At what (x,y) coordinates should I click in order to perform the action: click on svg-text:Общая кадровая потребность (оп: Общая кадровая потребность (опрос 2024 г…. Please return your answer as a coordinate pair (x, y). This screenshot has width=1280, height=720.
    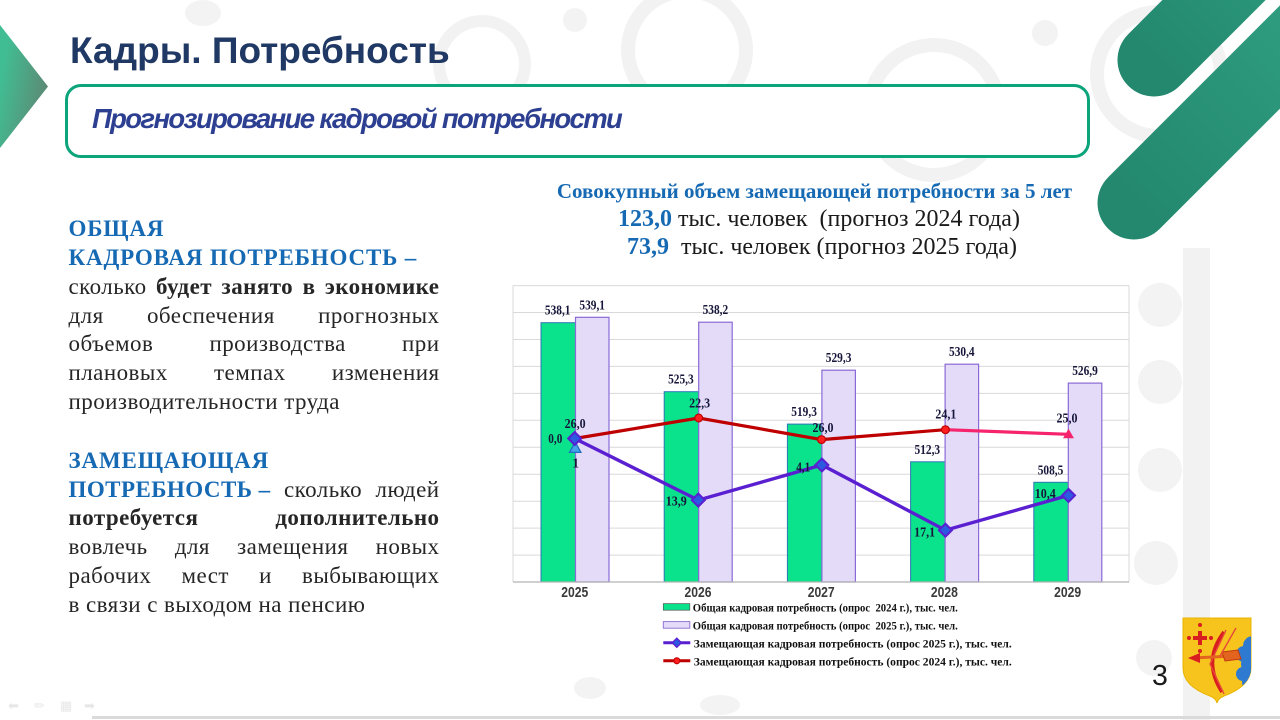
    Looking at the image, I should click on (825, 609).